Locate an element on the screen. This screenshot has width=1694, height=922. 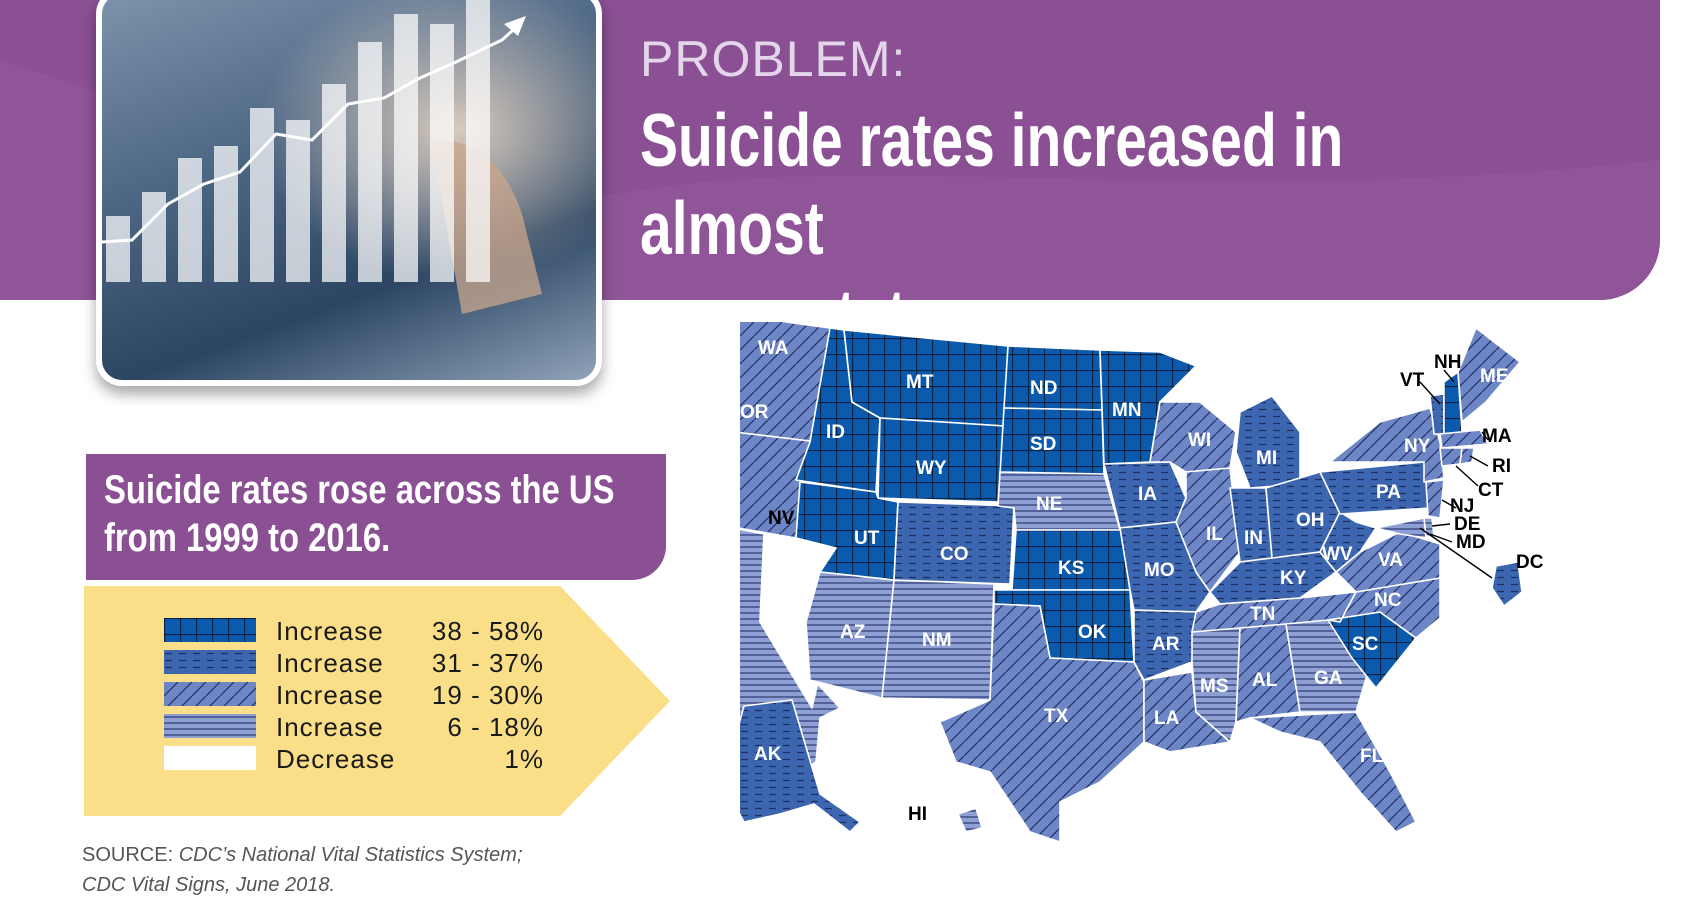
legend-swatch-grid is located at coordinates (210, 630).